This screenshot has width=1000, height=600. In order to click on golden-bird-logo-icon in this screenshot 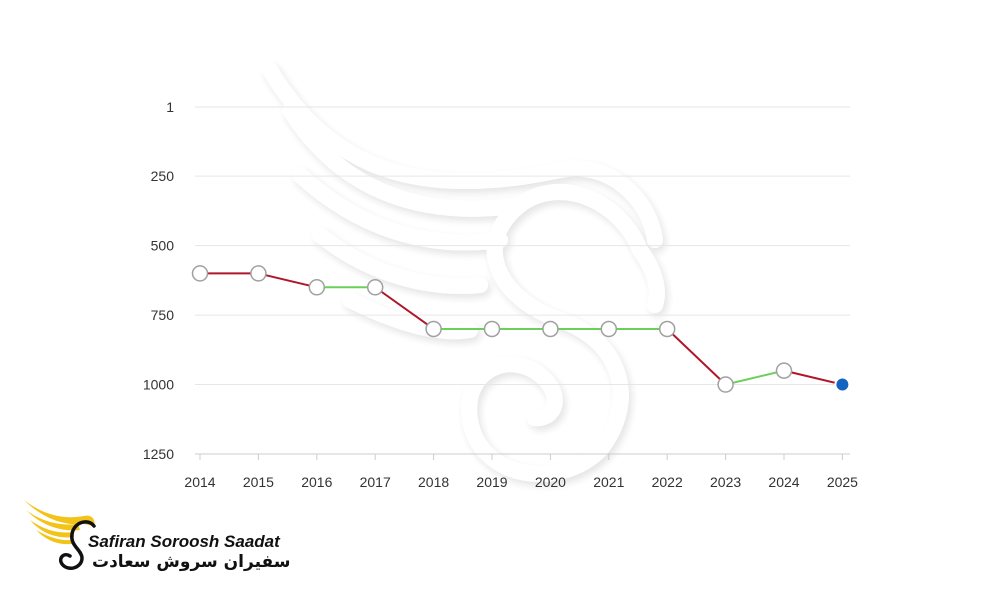, I will do `click(60, 535)`.